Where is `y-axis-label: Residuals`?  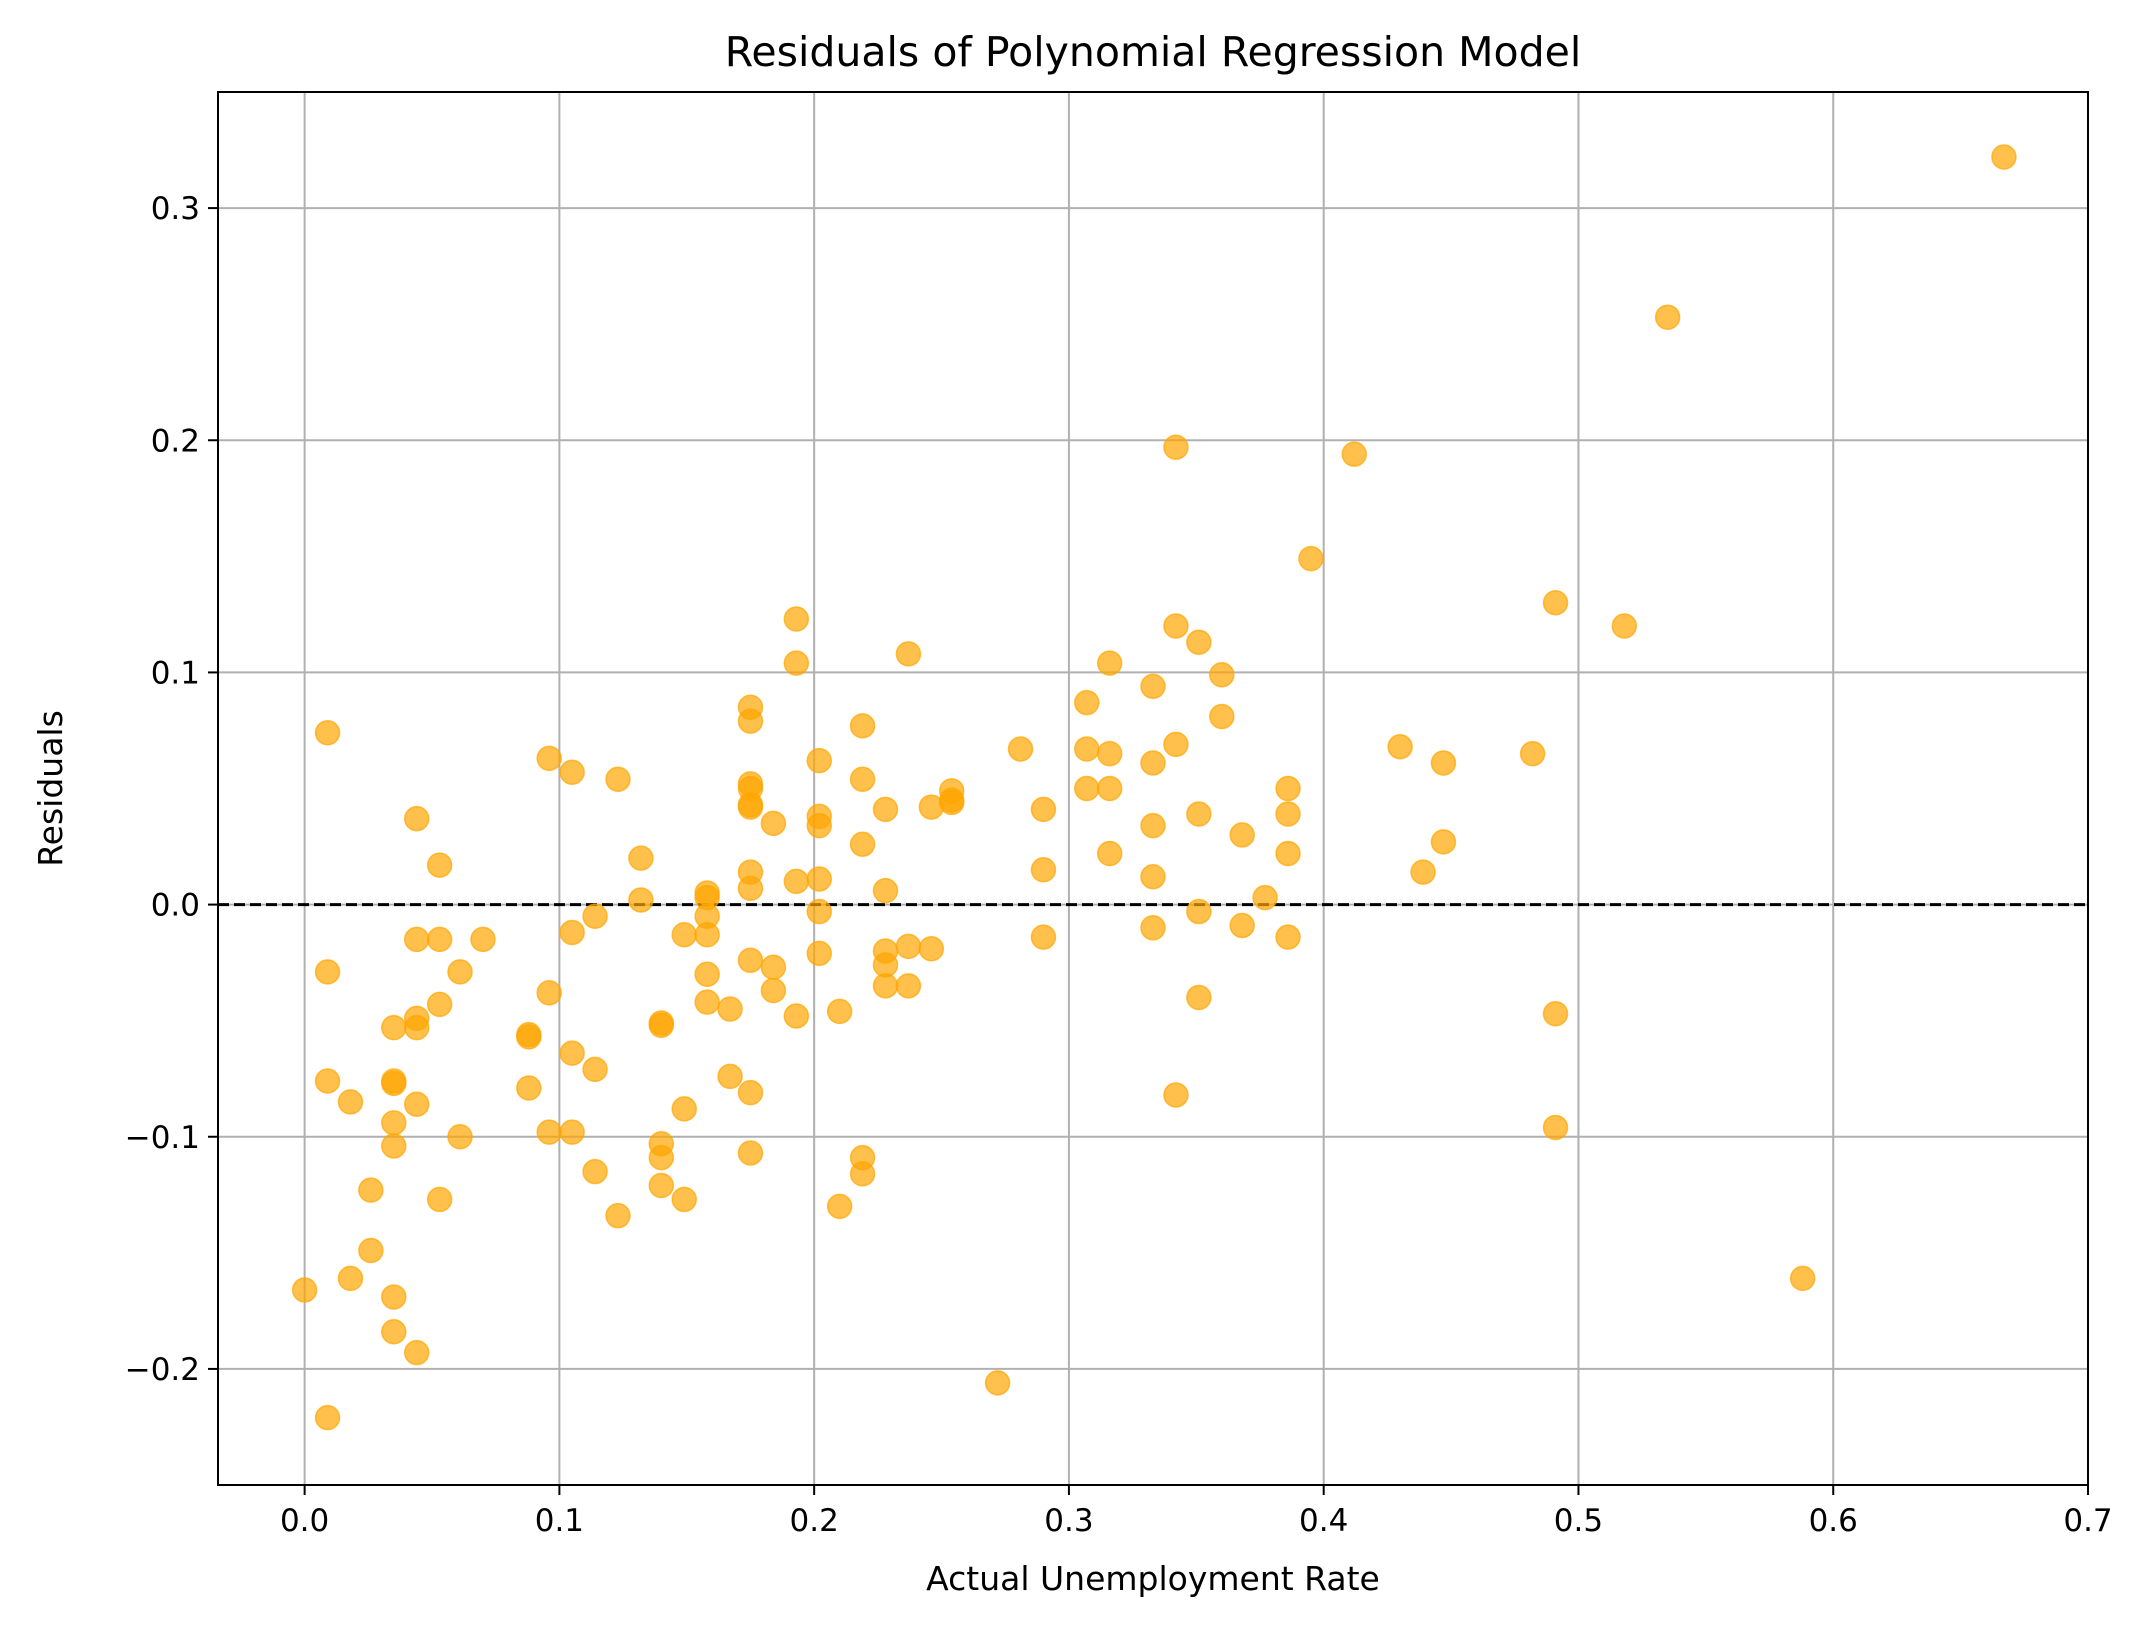
y-axis-label: Residuals is located at coordinates (50, 788).